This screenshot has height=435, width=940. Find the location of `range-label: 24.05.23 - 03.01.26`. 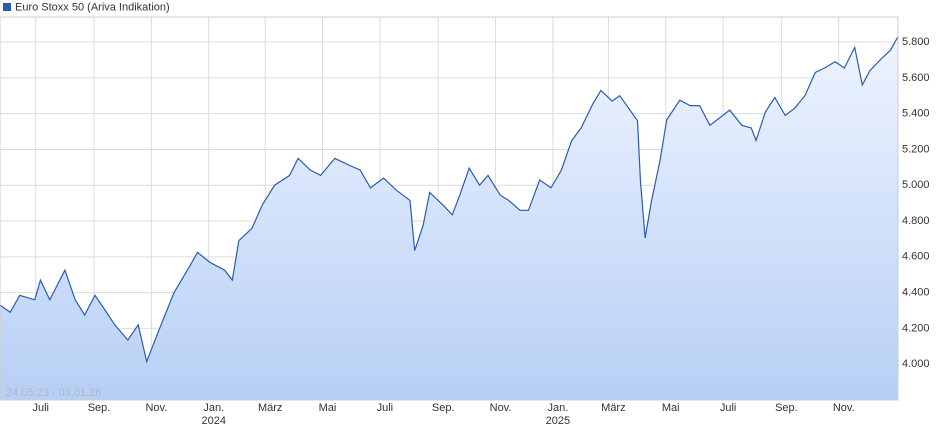

range-label: 24.05.23 - 03.01.26 is located at coordinates (53, 393).